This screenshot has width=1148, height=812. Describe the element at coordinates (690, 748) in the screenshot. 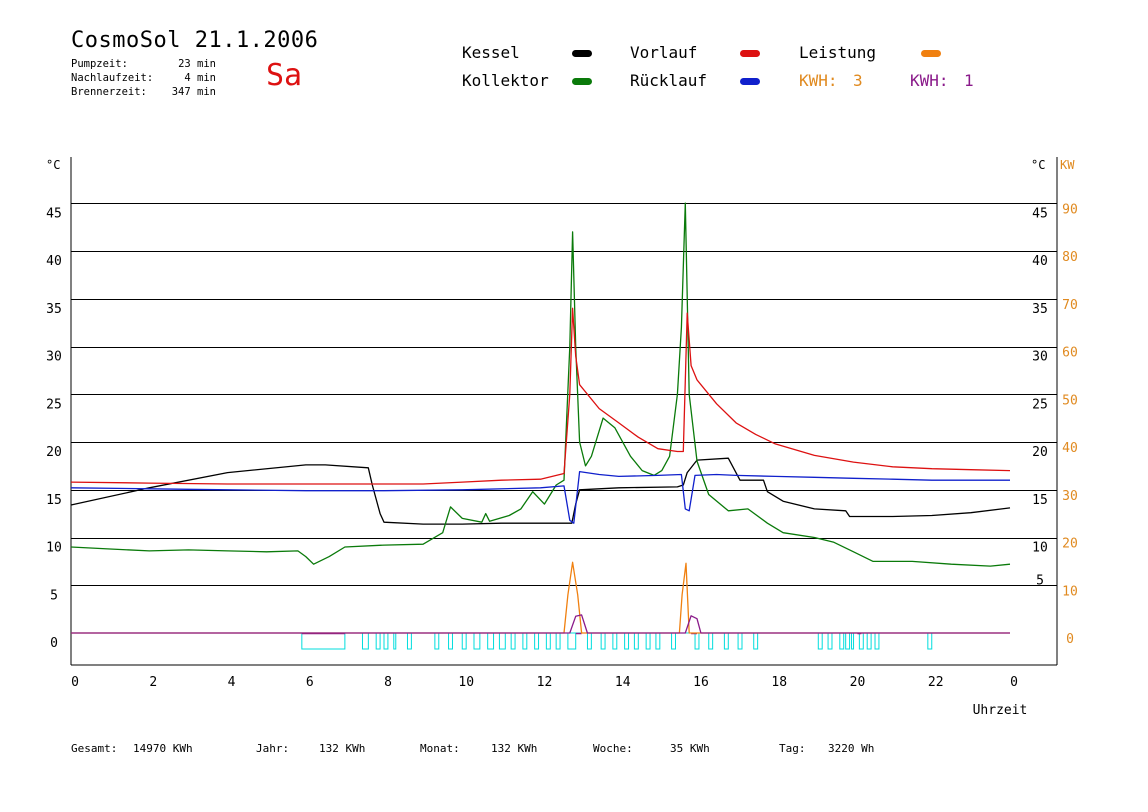

I see `footer-woche-value: 35 KWh` at that location.